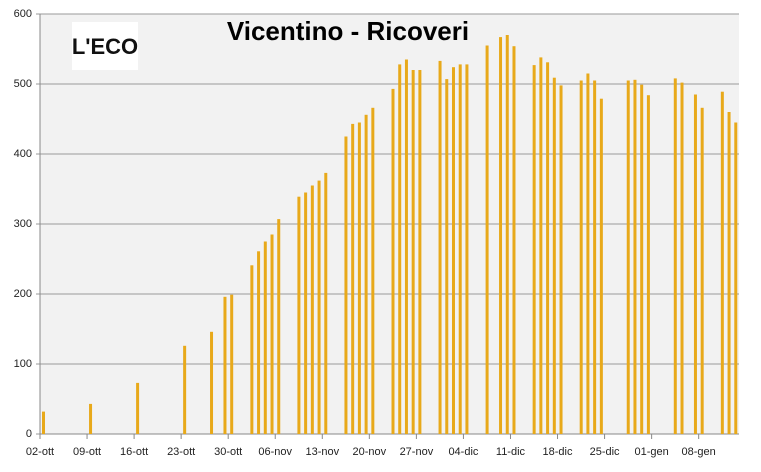 This screenshot has width=761, height=472. I want to click on x-tick-label: 27-nov, so click(417, 452).